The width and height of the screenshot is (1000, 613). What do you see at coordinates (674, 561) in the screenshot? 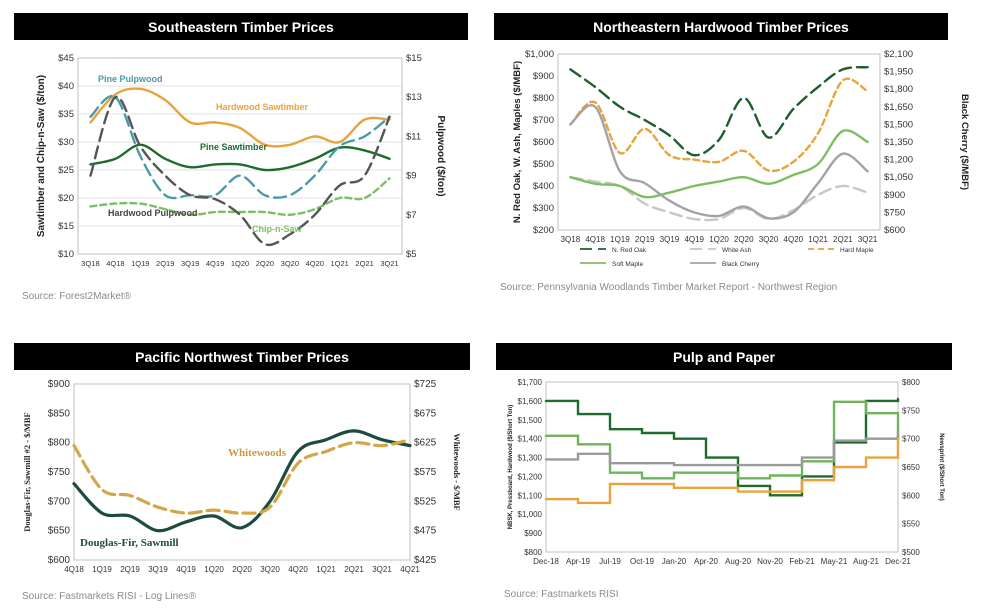
I see `x-tick-label: Jan-20` at bounding box center [674, 561].